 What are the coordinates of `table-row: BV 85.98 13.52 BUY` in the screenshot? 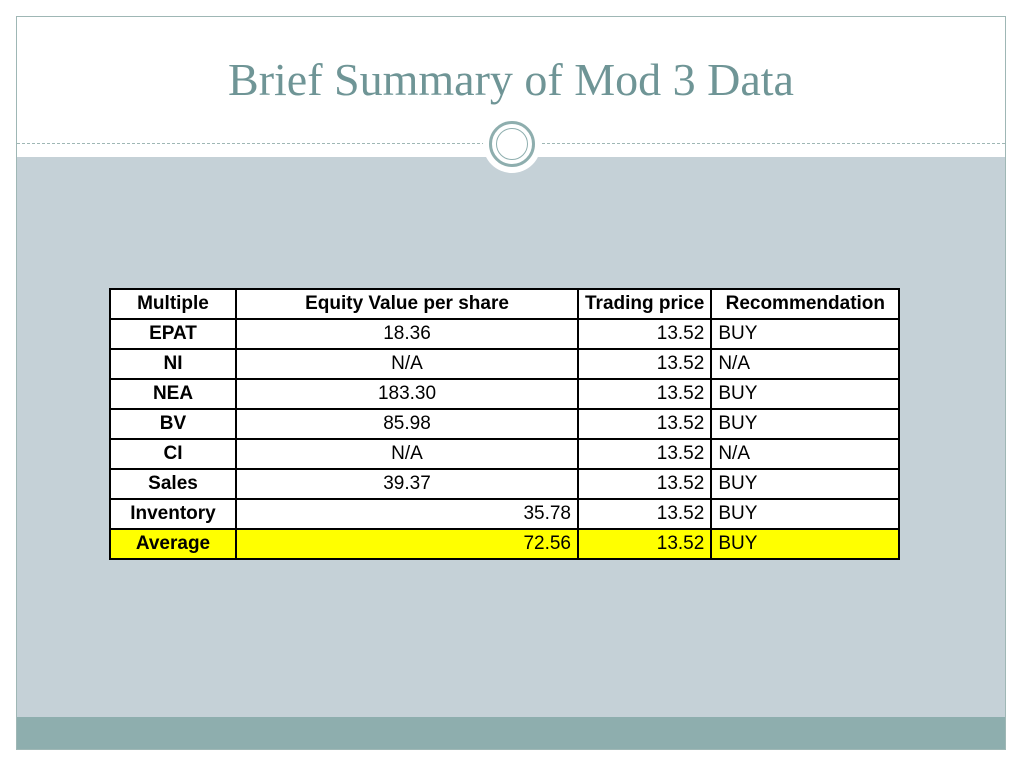 It's located at (505, 424).